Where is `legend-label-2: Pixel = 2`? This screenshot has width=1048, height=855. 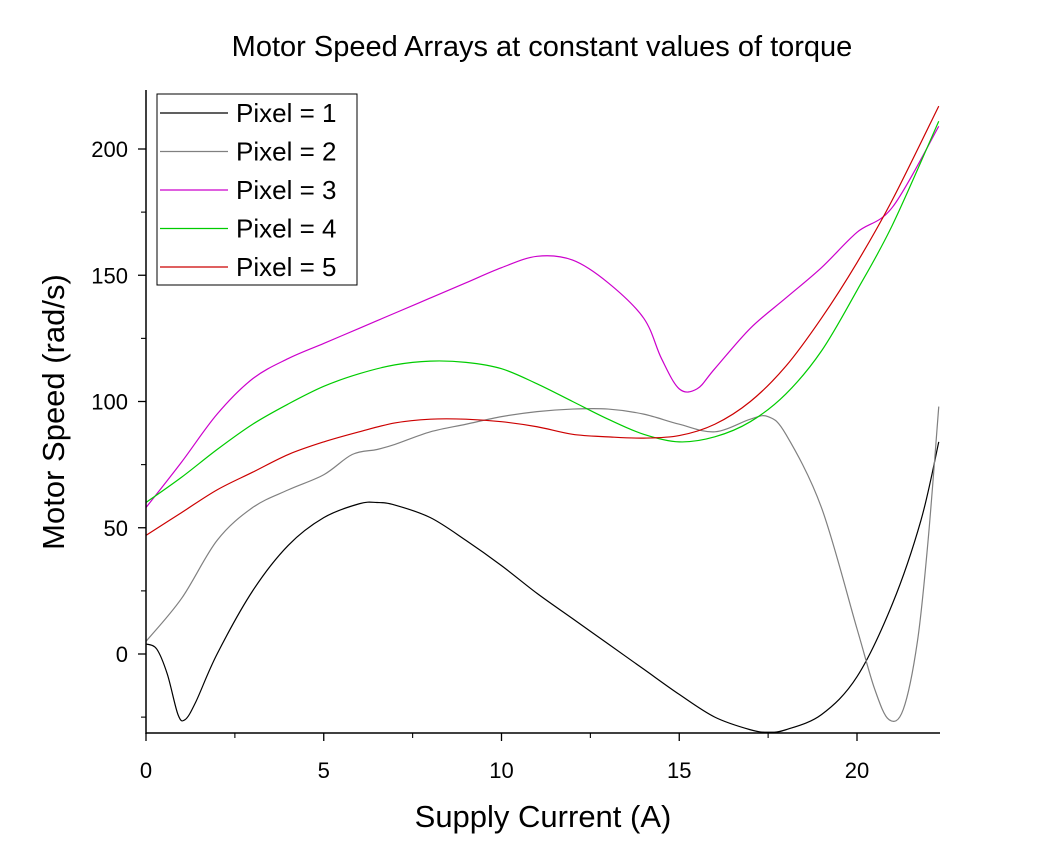
legend-label-2: Pixel = 2 is located at coordinates (286, 152).